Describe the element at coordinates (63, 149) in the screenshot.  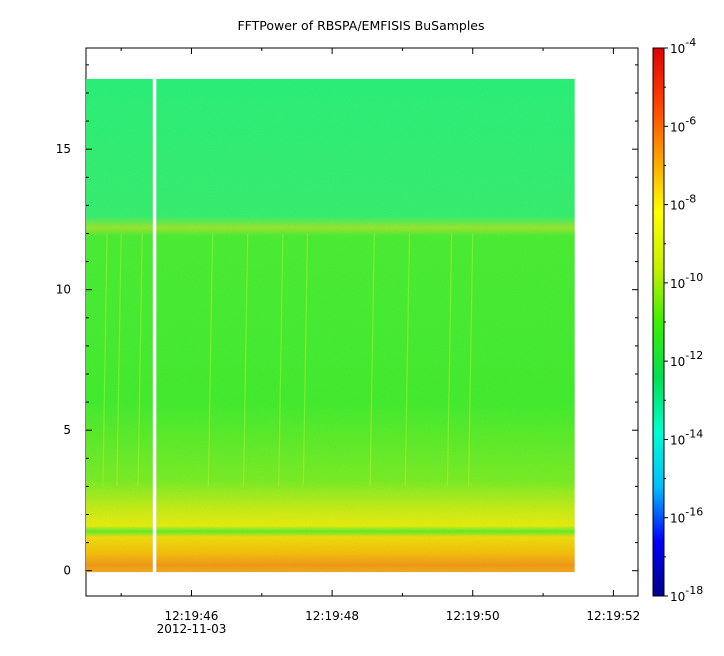
I see `y-tick-label: 15` at that location.